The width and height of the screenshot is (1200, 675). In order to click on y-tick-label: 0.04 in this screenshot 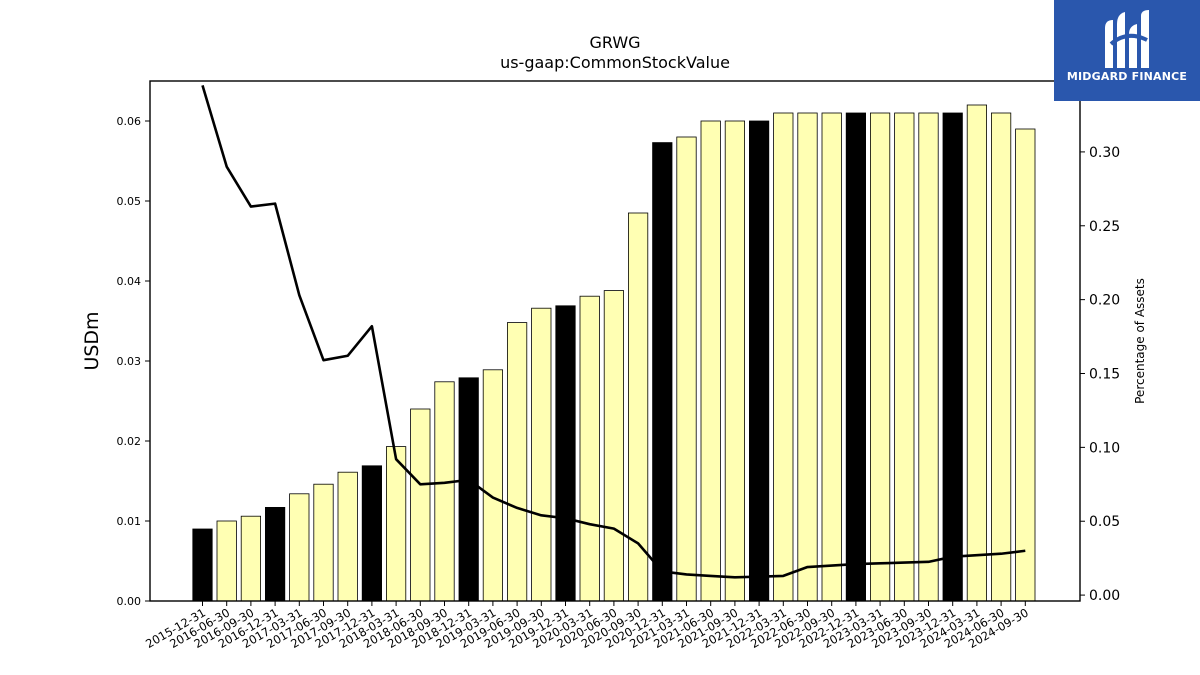, I will do `click(129, 281)`.